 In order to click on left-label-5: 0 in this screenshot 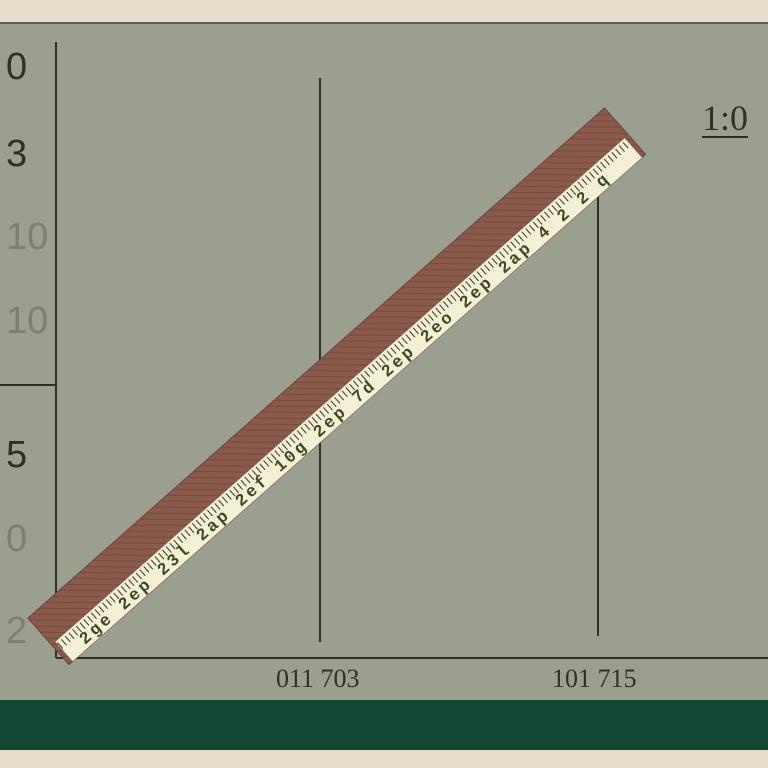, I will do `click(17, 539)`.